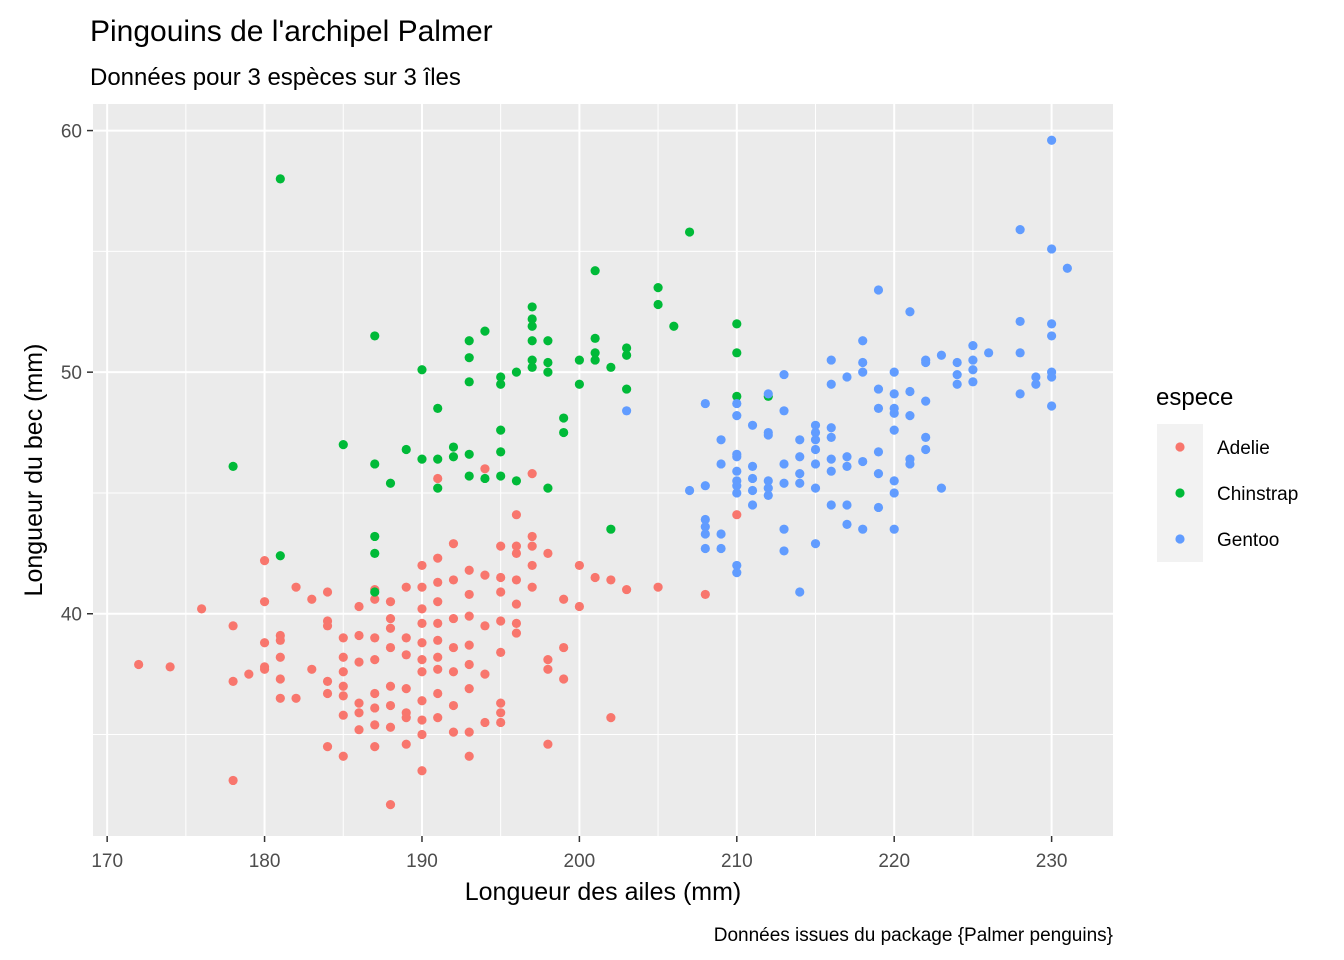  I want to click on y-tick-label: 50, so click(71, 373).